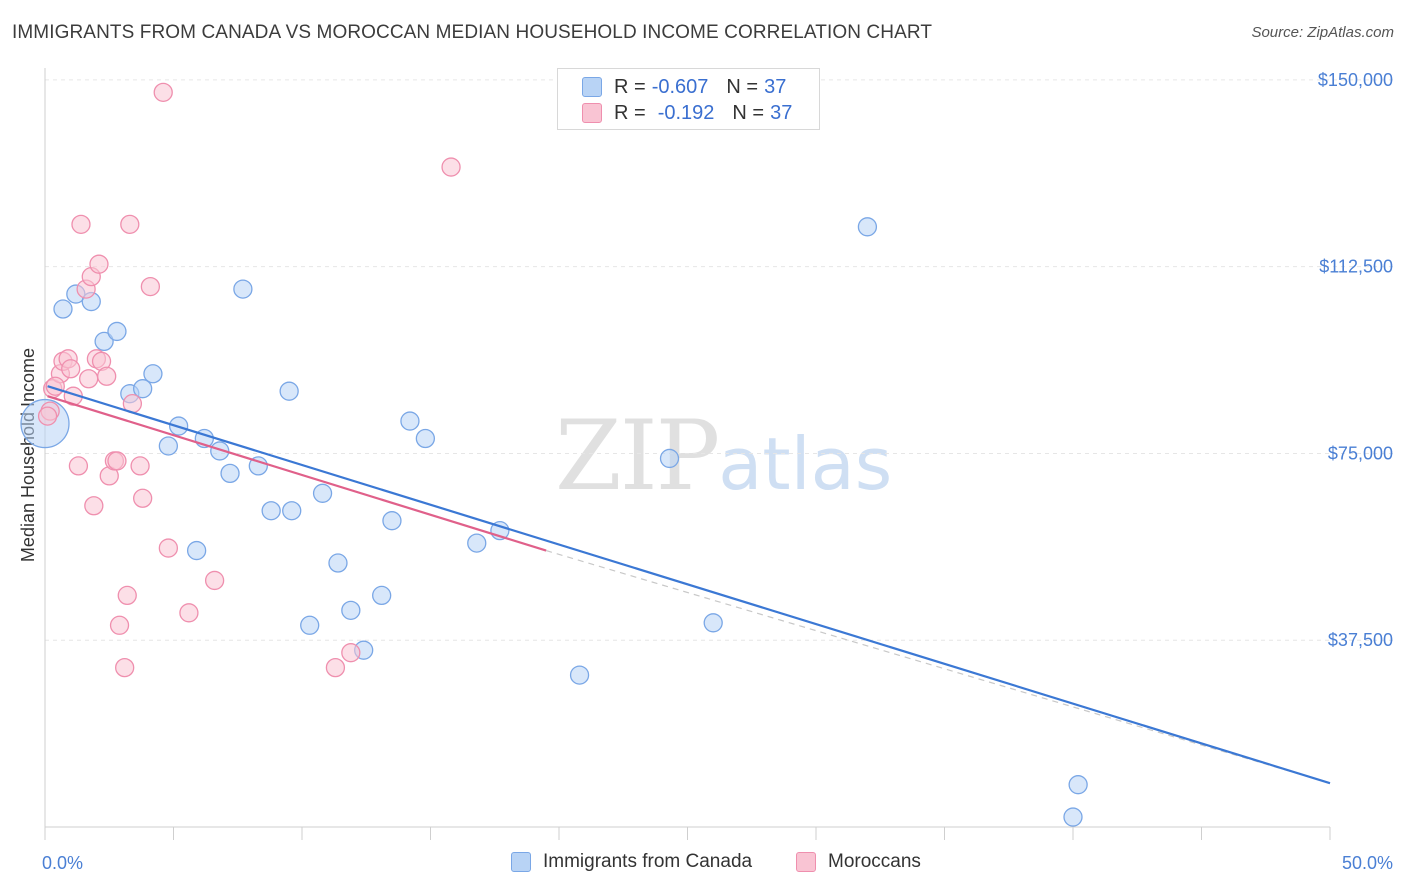 The image size is (1406, 892). I want to click on bottom-legend-swatch-canada, so click(521, 862).